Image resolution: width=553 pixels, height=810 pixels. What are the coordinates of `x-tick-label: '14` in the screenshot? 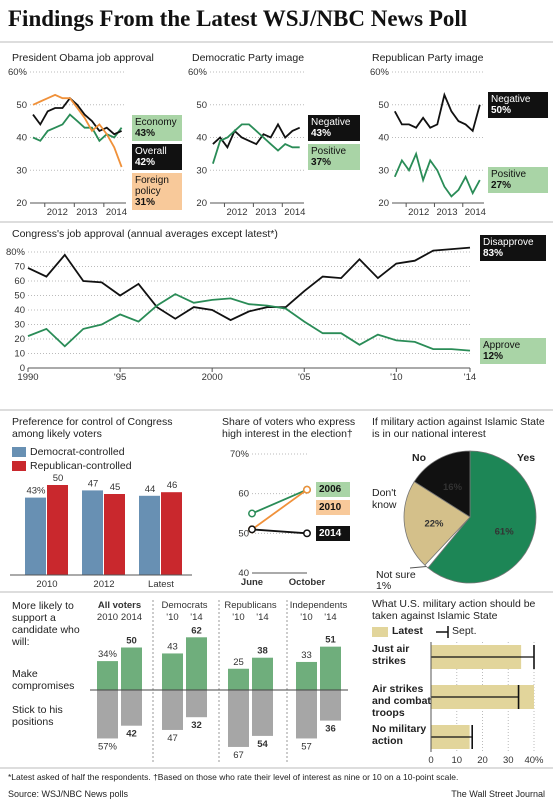 It's located at (470, 377).